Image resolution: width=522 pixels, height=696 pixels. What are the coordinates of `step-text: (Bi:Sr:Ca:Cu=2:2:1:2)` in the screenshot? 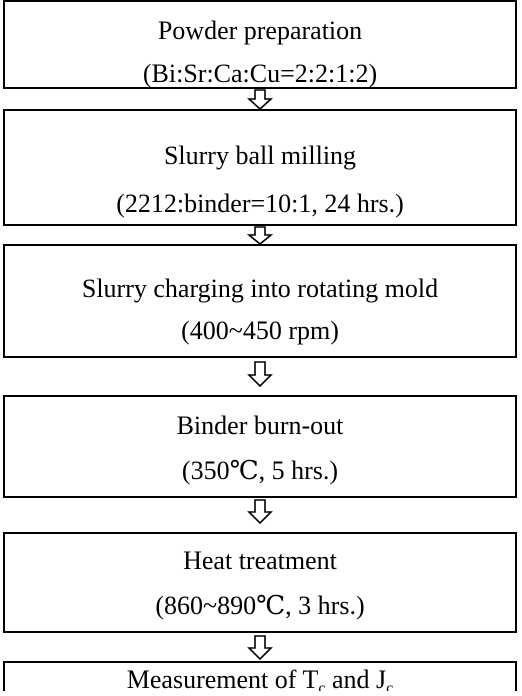 It's located at (260, 73).